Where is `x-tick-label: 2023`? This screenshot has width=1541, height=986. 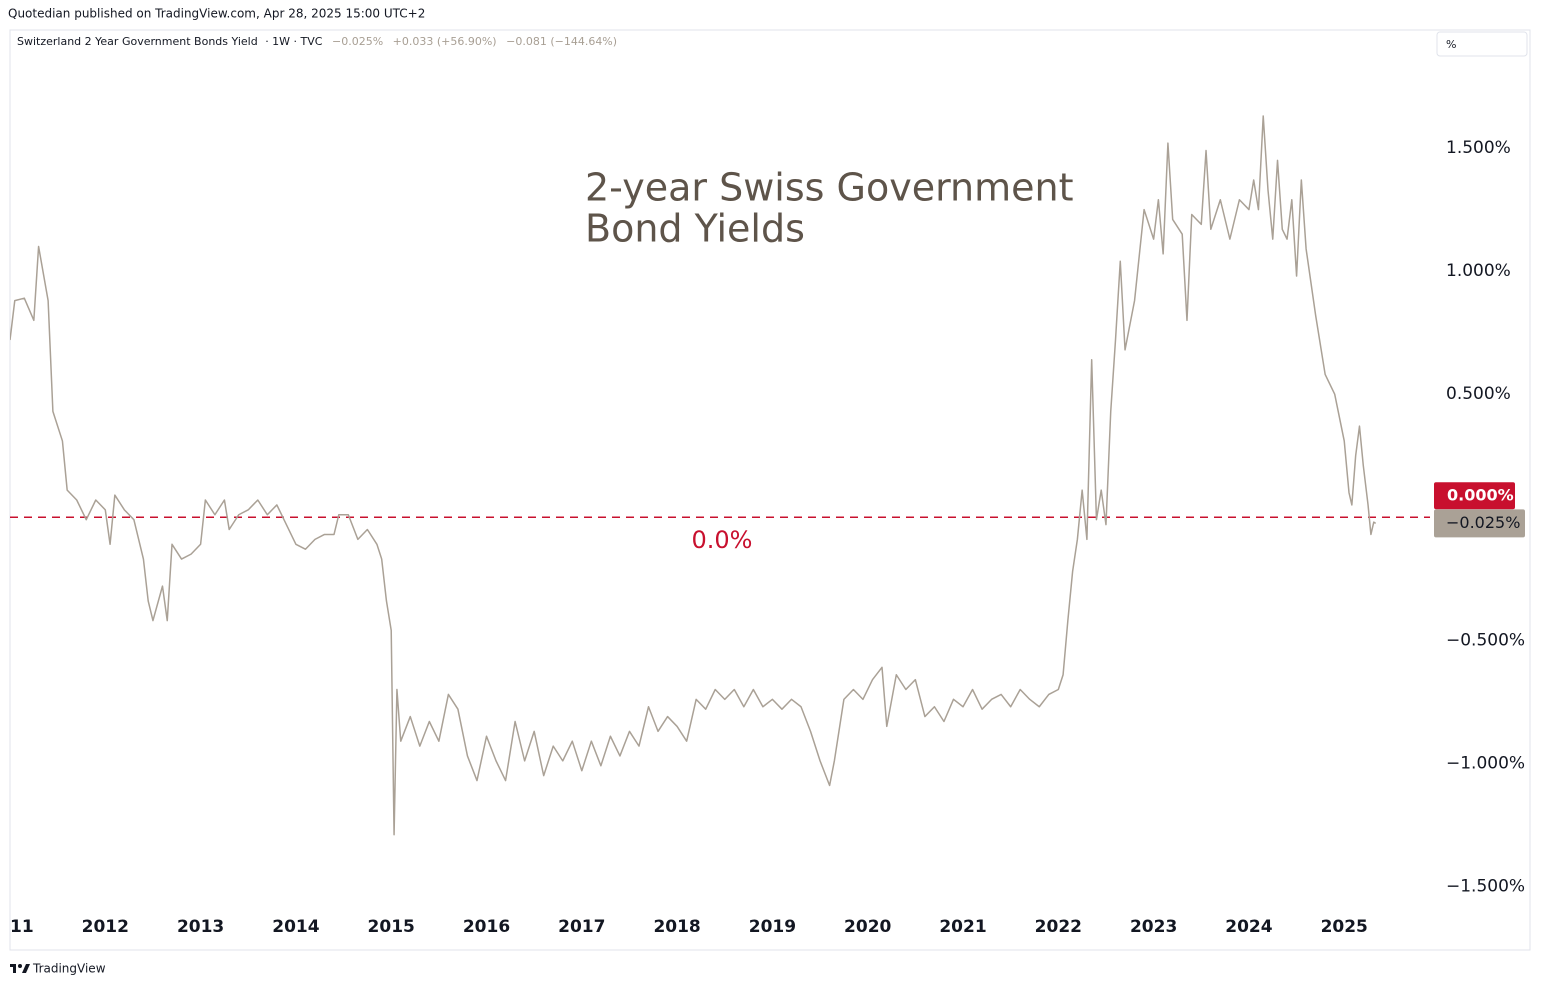 x-tick-label: 2023 is located at coordinates (1153, 927).